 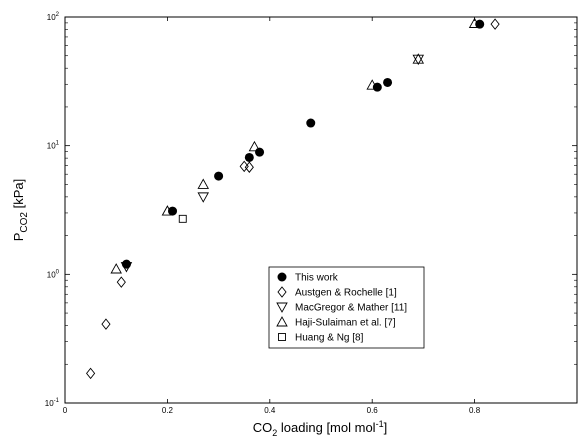 I want to click on x-tick-label: 0.6, so click(x=373, y=410).